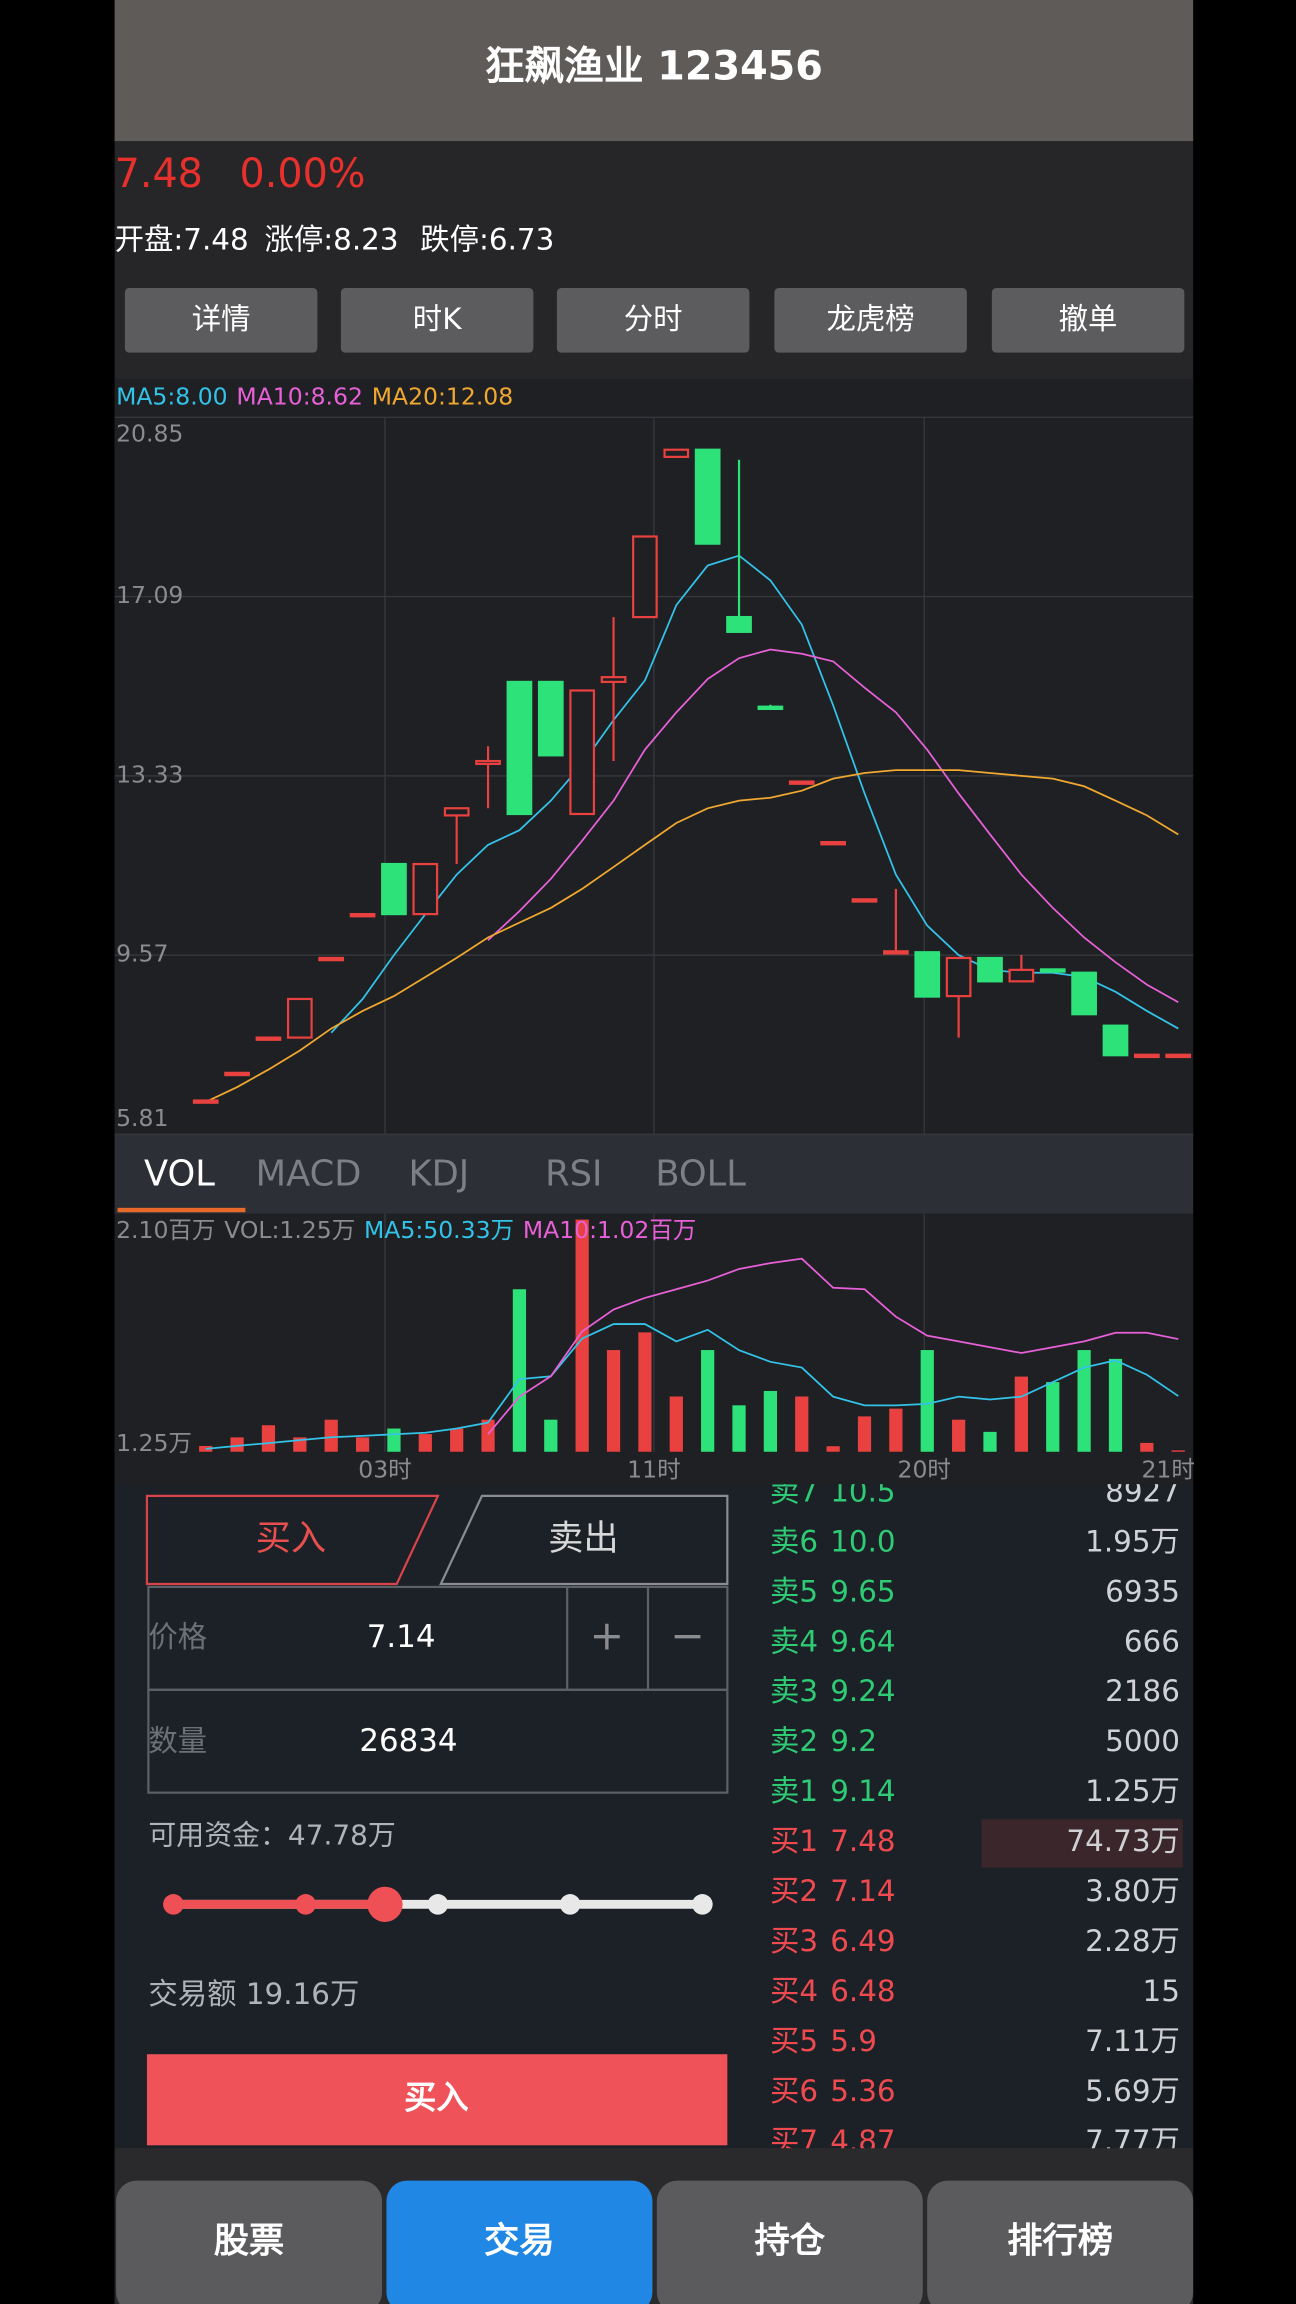 The image size is (1296, 2304). Describe the element at coordinates (149, 433) in the screenshot. I see `y-tick-label: 20.85` at that location.